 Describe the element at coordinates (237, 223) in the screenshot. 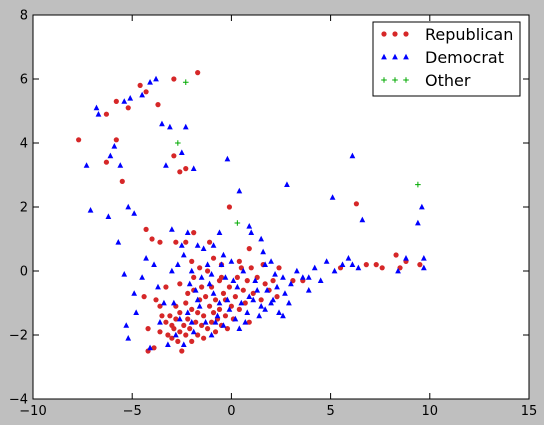

I see `point-other` at that location.